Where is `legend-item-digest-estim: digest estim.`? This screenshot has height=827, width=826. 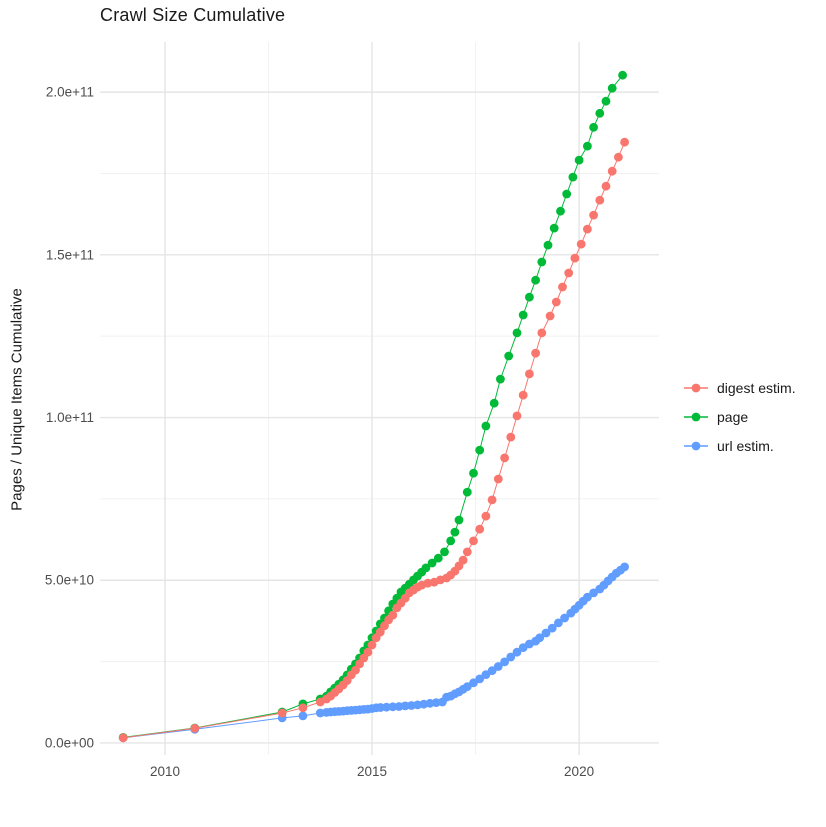 legend-item-digest-estim: digest estim. is located at coordinates (739, 388).